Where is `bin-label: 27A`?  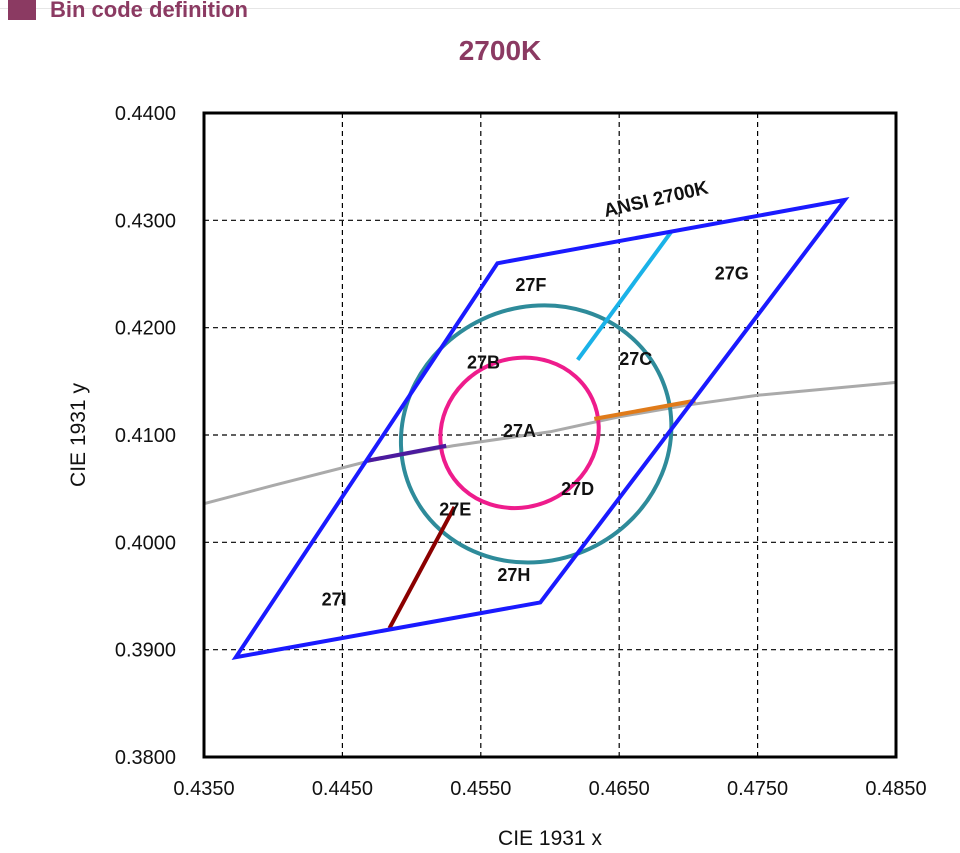
bin-label: 27A is located at coordinates (519, 431).